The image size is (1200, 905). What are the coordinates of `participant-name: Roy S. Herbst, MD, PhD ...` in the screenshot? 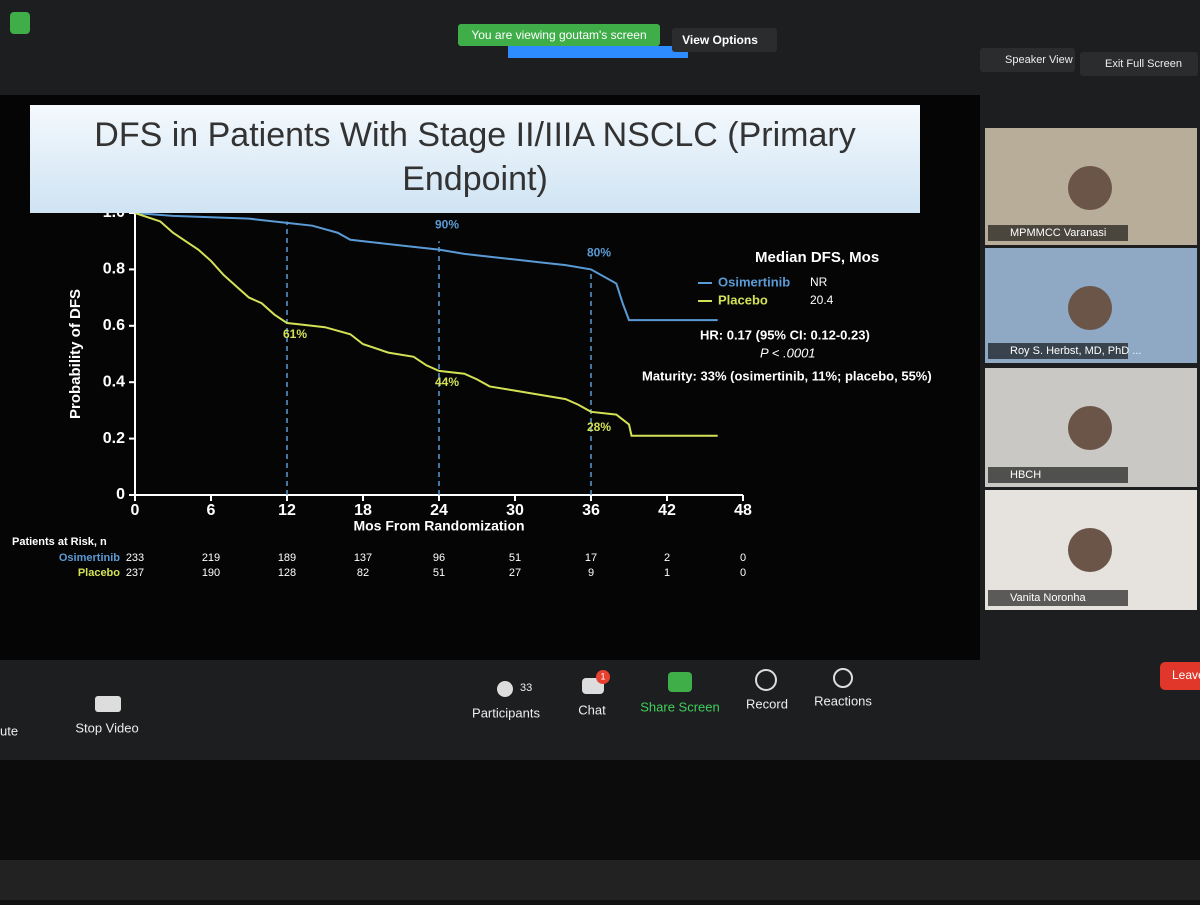 It's located at (1075, 351).